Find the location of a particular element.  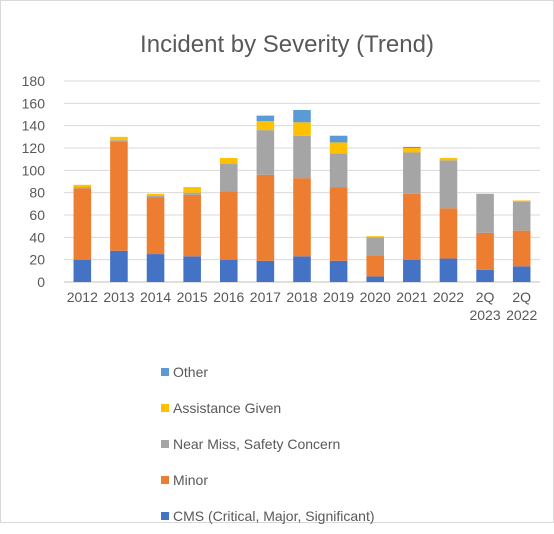

legend-item: Minor is located at coordinates (326, 480).